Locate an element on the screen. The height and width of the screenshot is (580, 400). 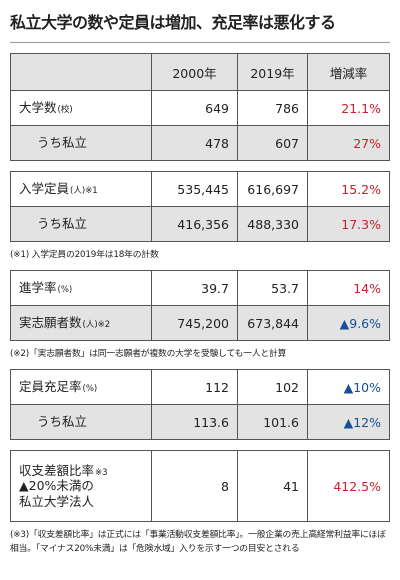
label-unit: (校) is located at coordinates (65, 110).